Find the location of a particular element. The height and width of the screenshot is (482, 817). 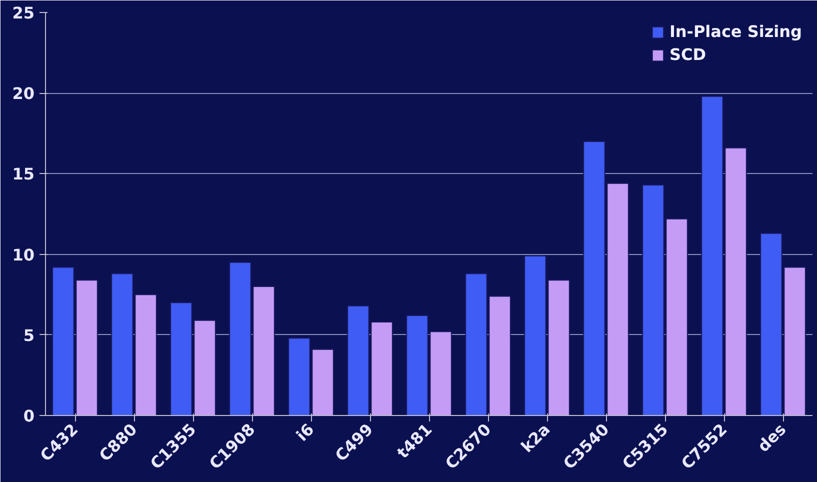

y-tick-label: 20 is located at coordinates (23, 94).